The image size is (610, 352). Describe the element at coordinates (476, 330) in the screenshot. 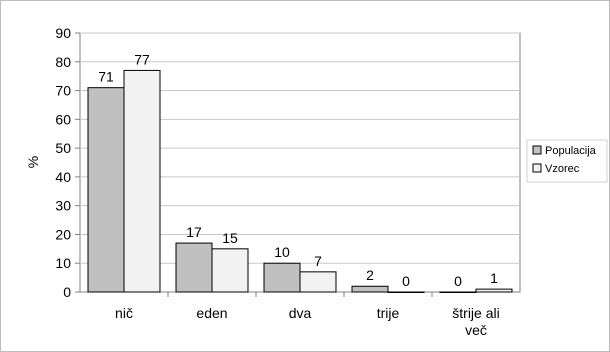

I see `category-label: več` at that location.